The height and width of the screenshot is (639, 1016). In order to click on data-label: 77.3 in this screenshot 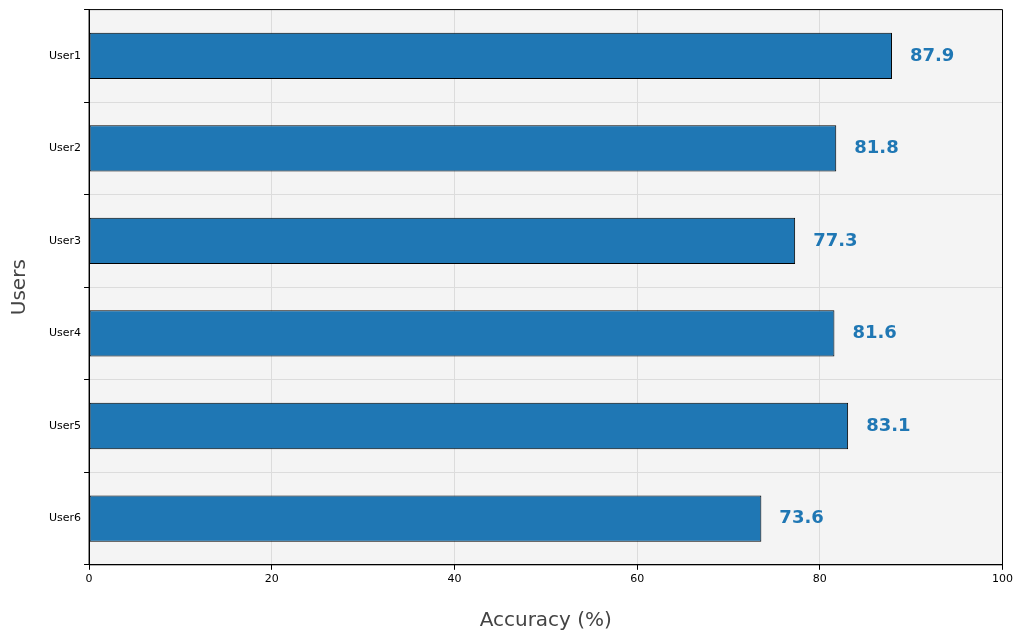, I will do `click(835, 239)`.